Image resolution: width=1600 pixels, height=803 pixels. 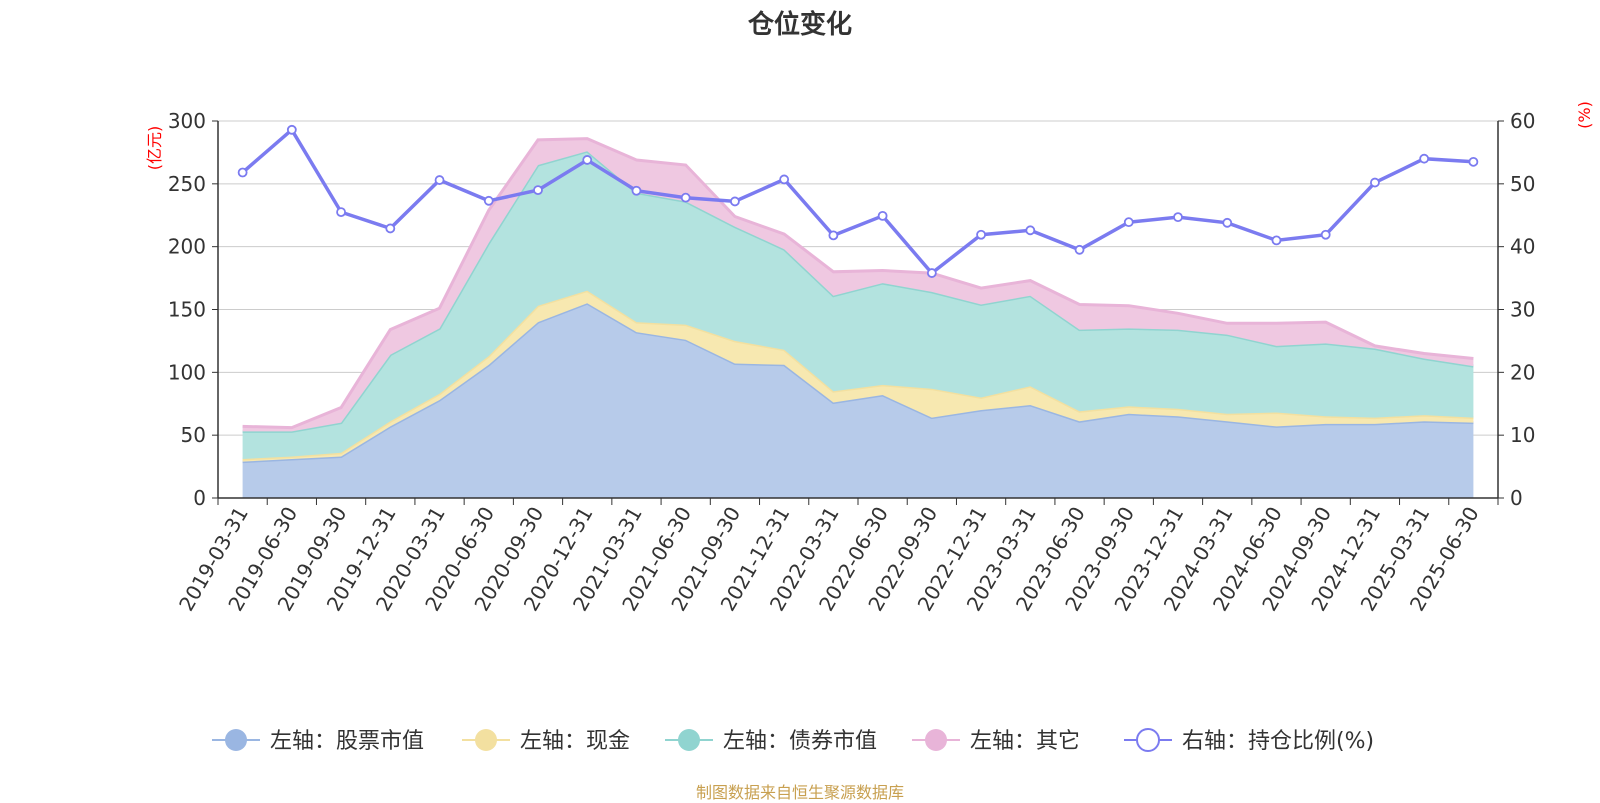 I want to click on right-axis-label: (%), so click(x=1584, y=115).